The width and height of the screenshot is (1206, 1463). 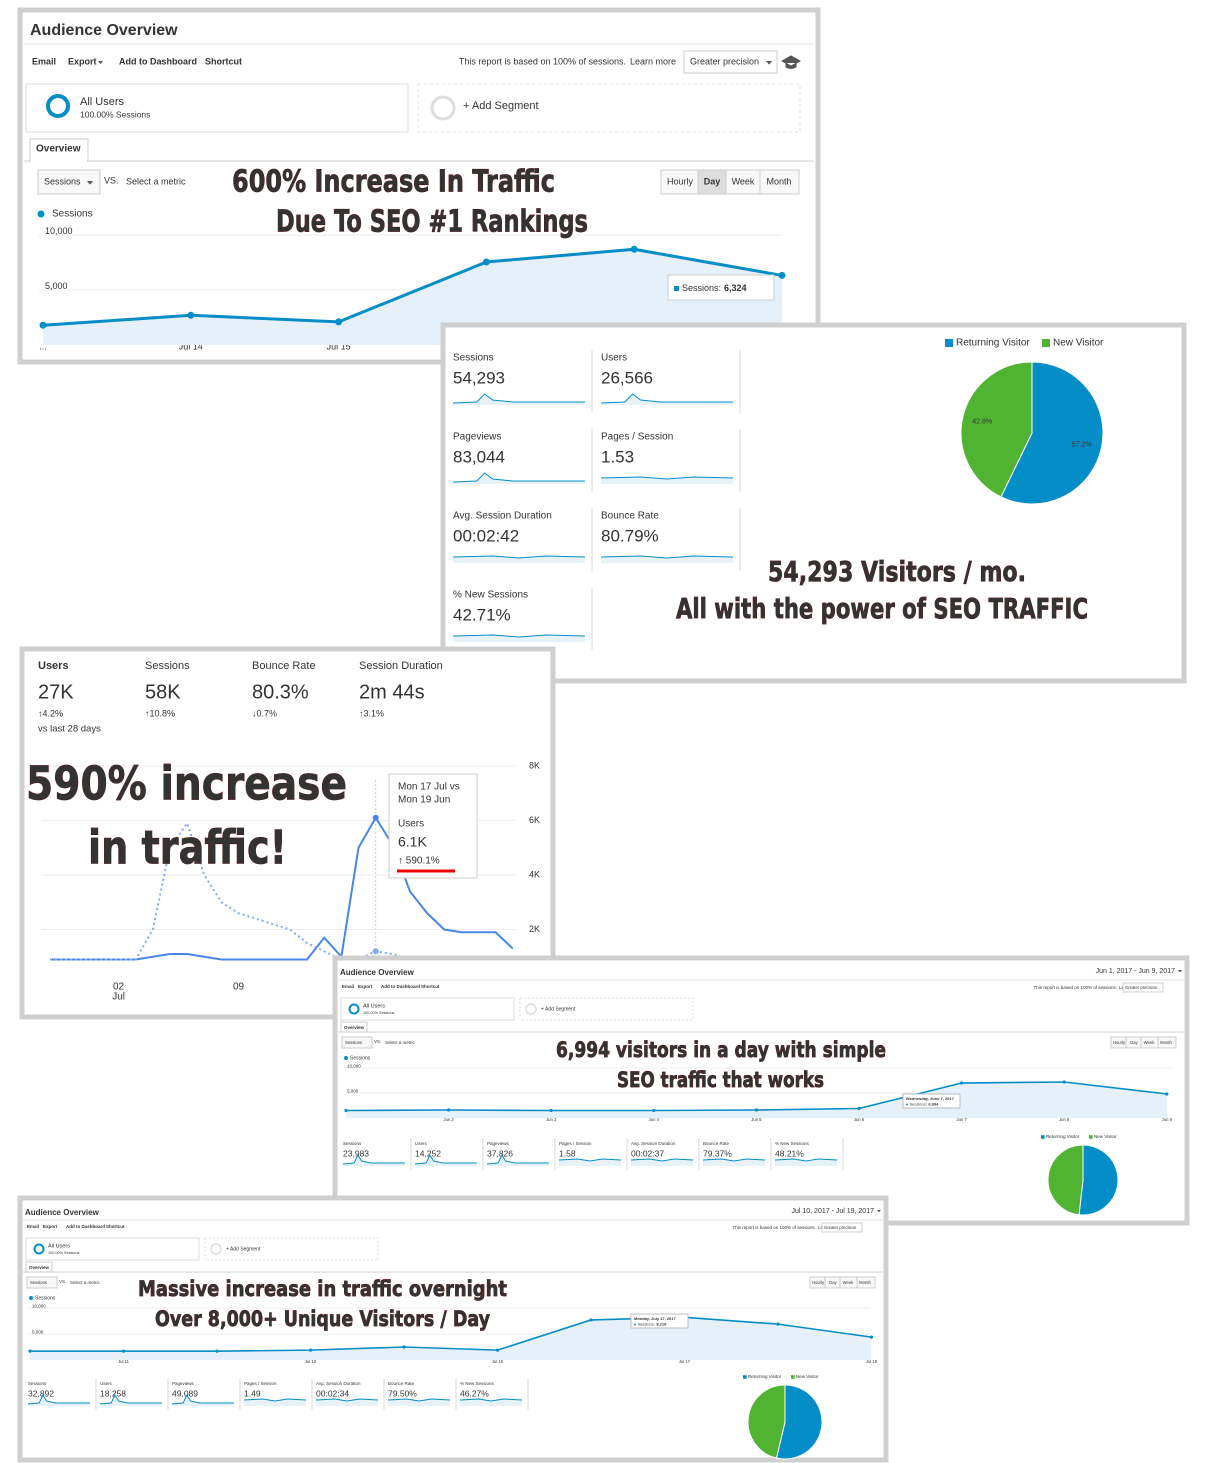 I want to click on label: Hourly, so click(x=680, y=181).